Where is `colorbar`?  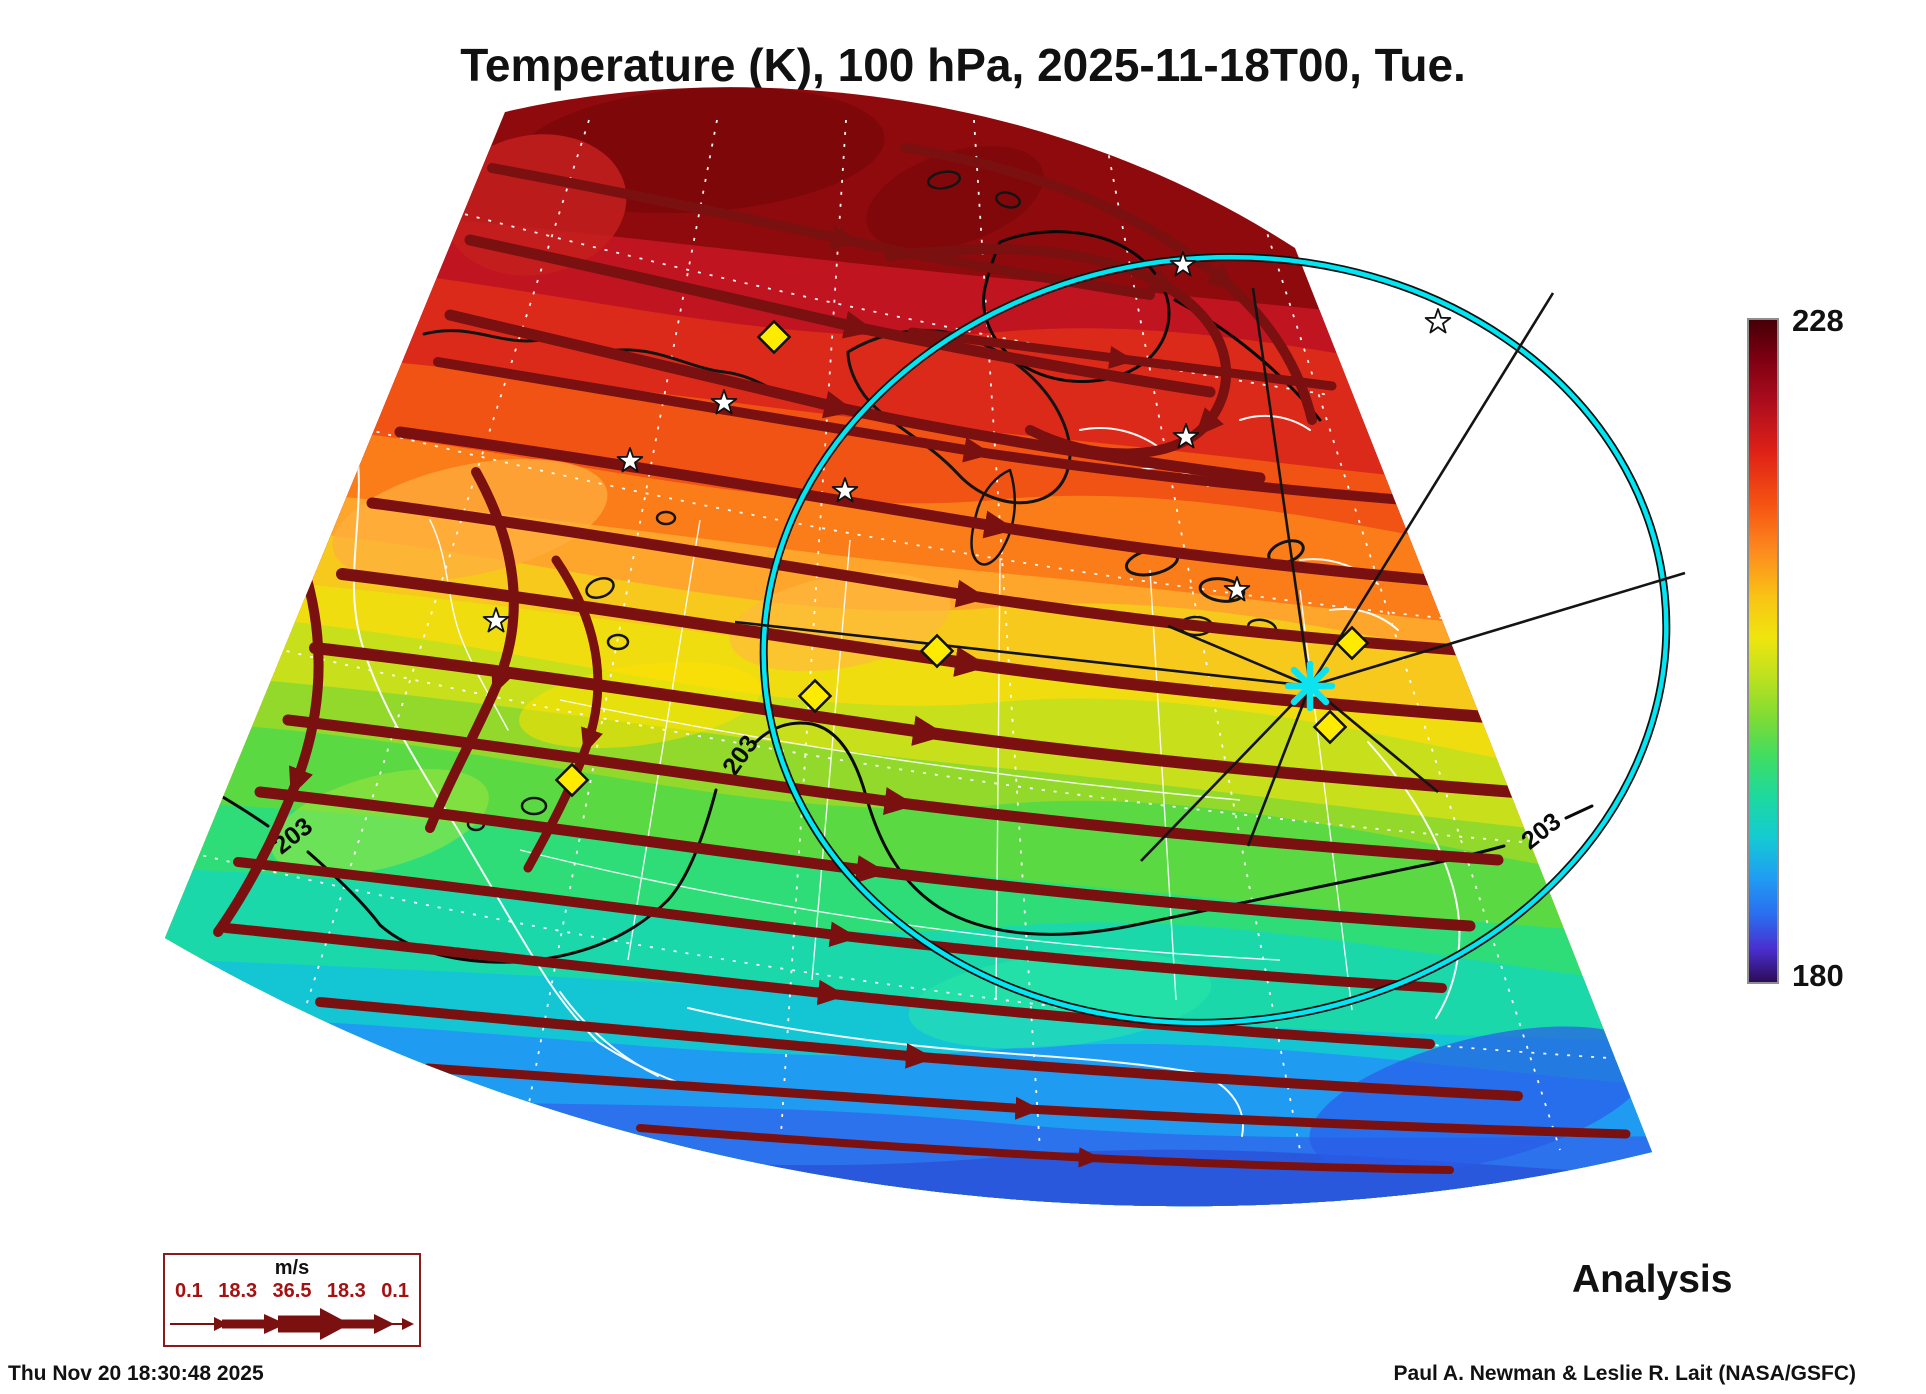 colorbar is located at coordinates (1763, 651).